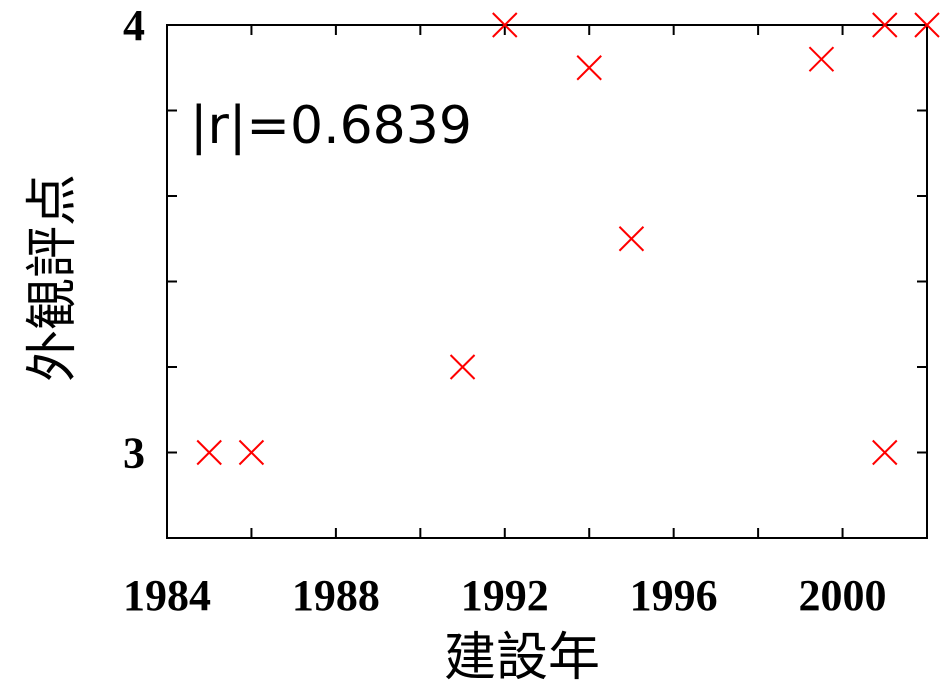 This screenshot has height=687, width=940. What do you see at coordinates (134, 25) in the screenshot?
I see `y-tick-label: 4` at bounding box center [134, 25].